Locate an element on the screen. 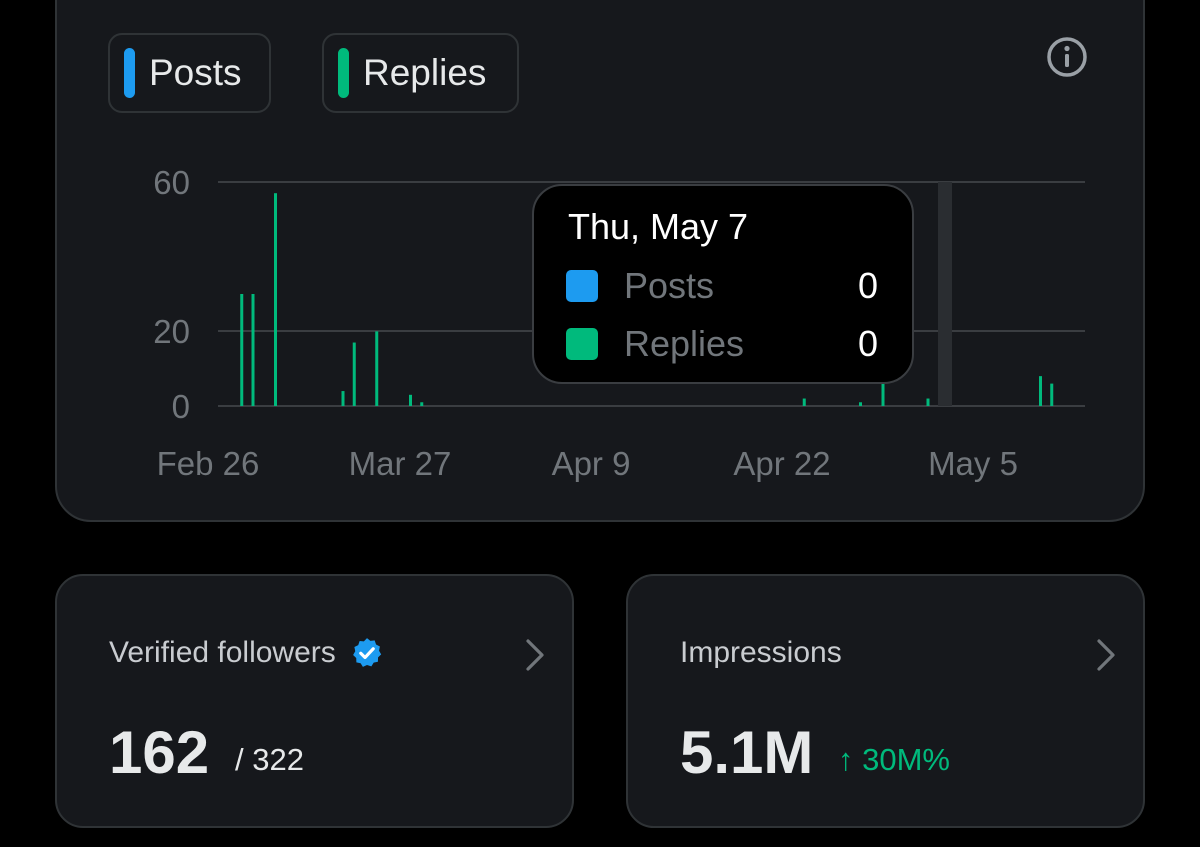 The width and height of the screenshot is (1200, 847). y-tick-label: 60 is located at coordinates (171, 182).